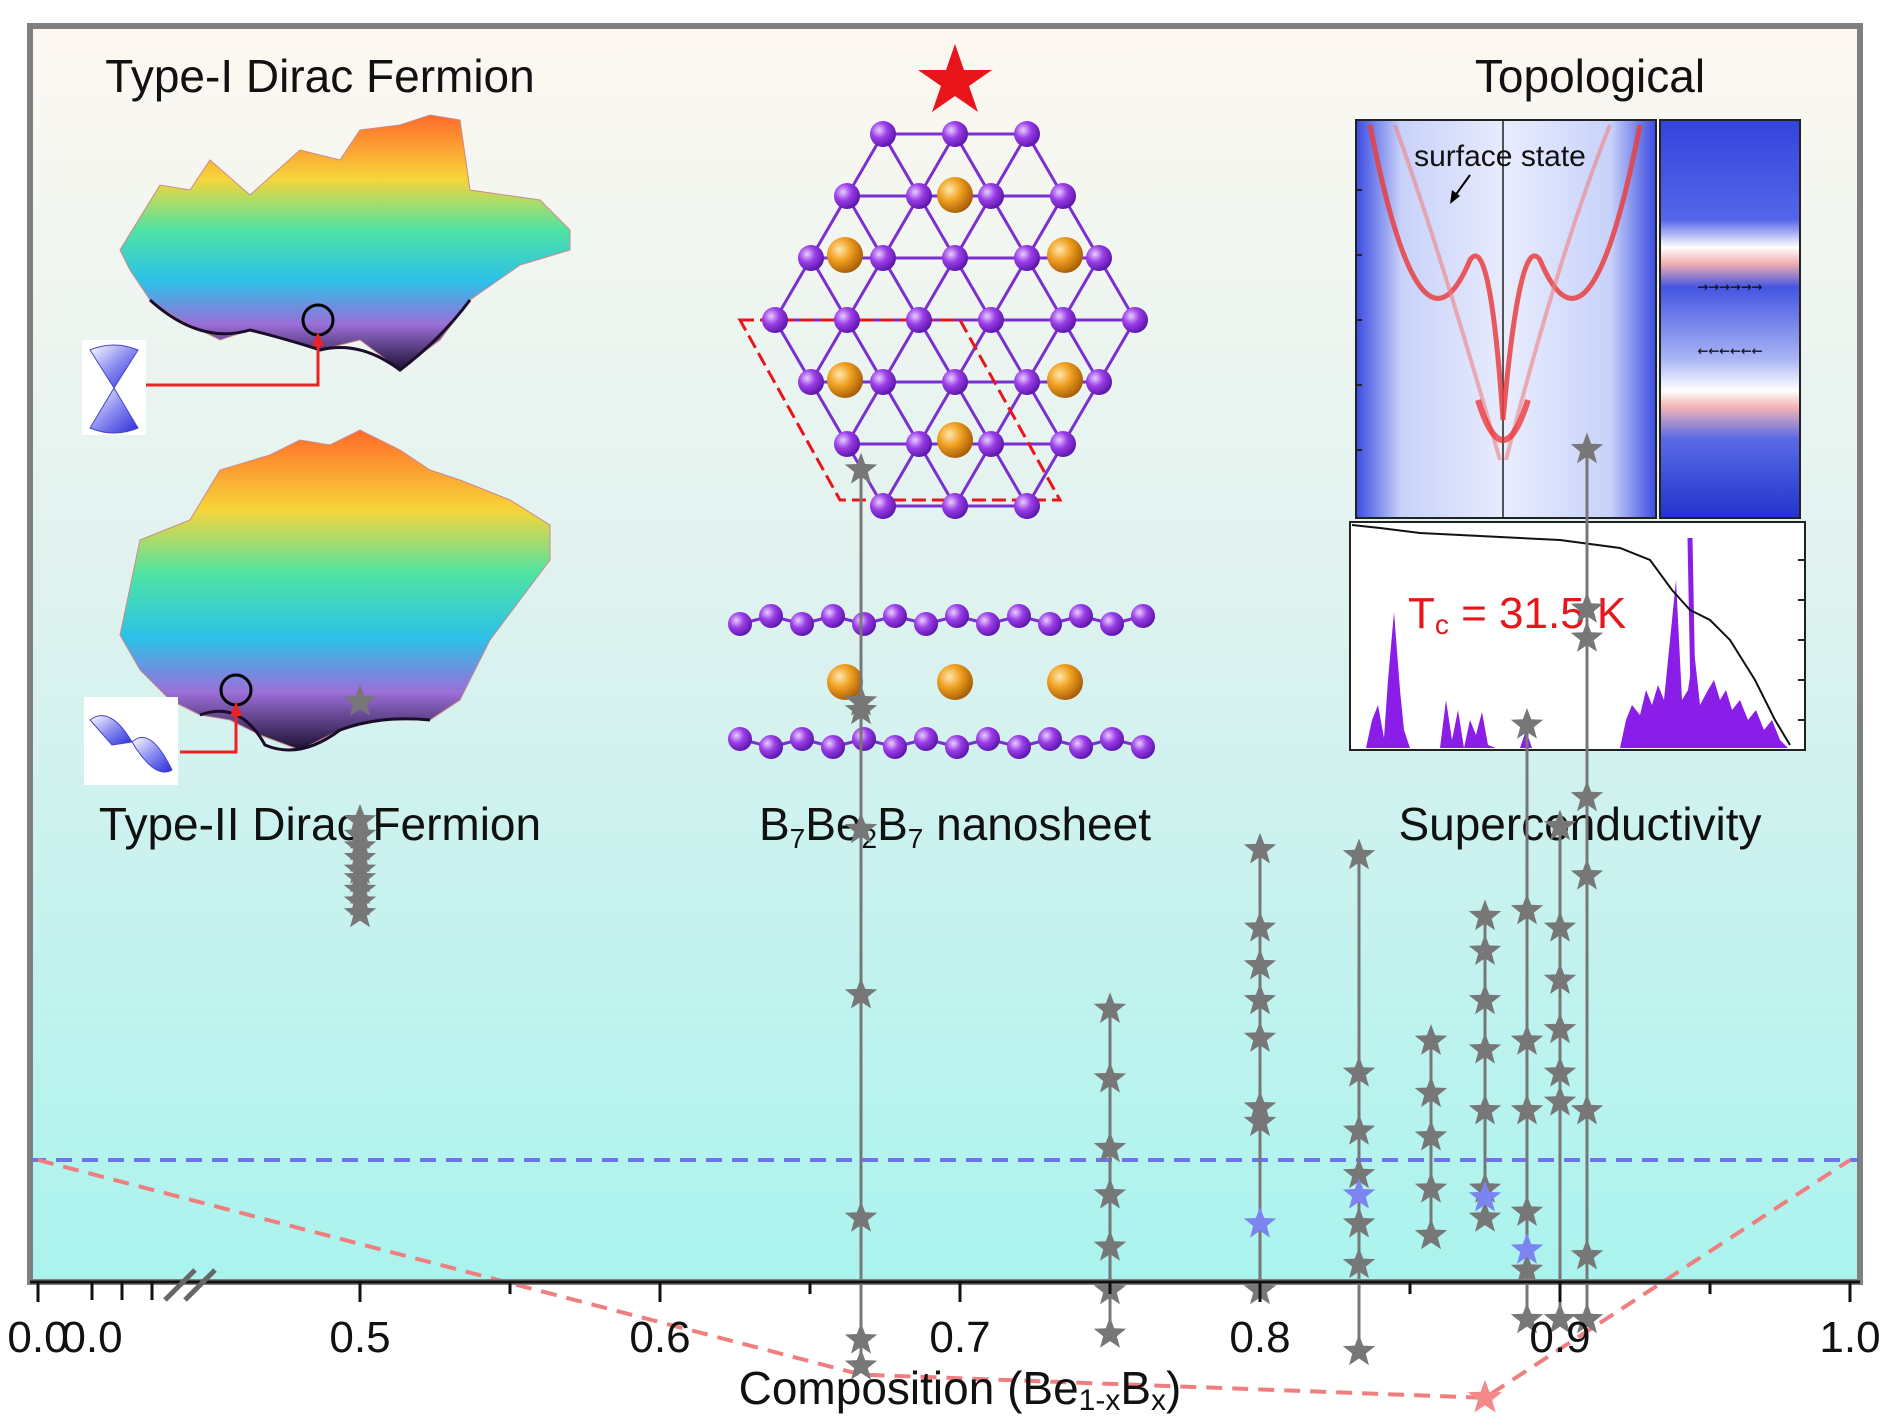 This screenshot has height=1417, width=1890. What do you see at coordinates (960, 1389) in the screenshot?
I see `x-axis-title: Composition (Be1-xBx)` at bounding box center [960, 1389].